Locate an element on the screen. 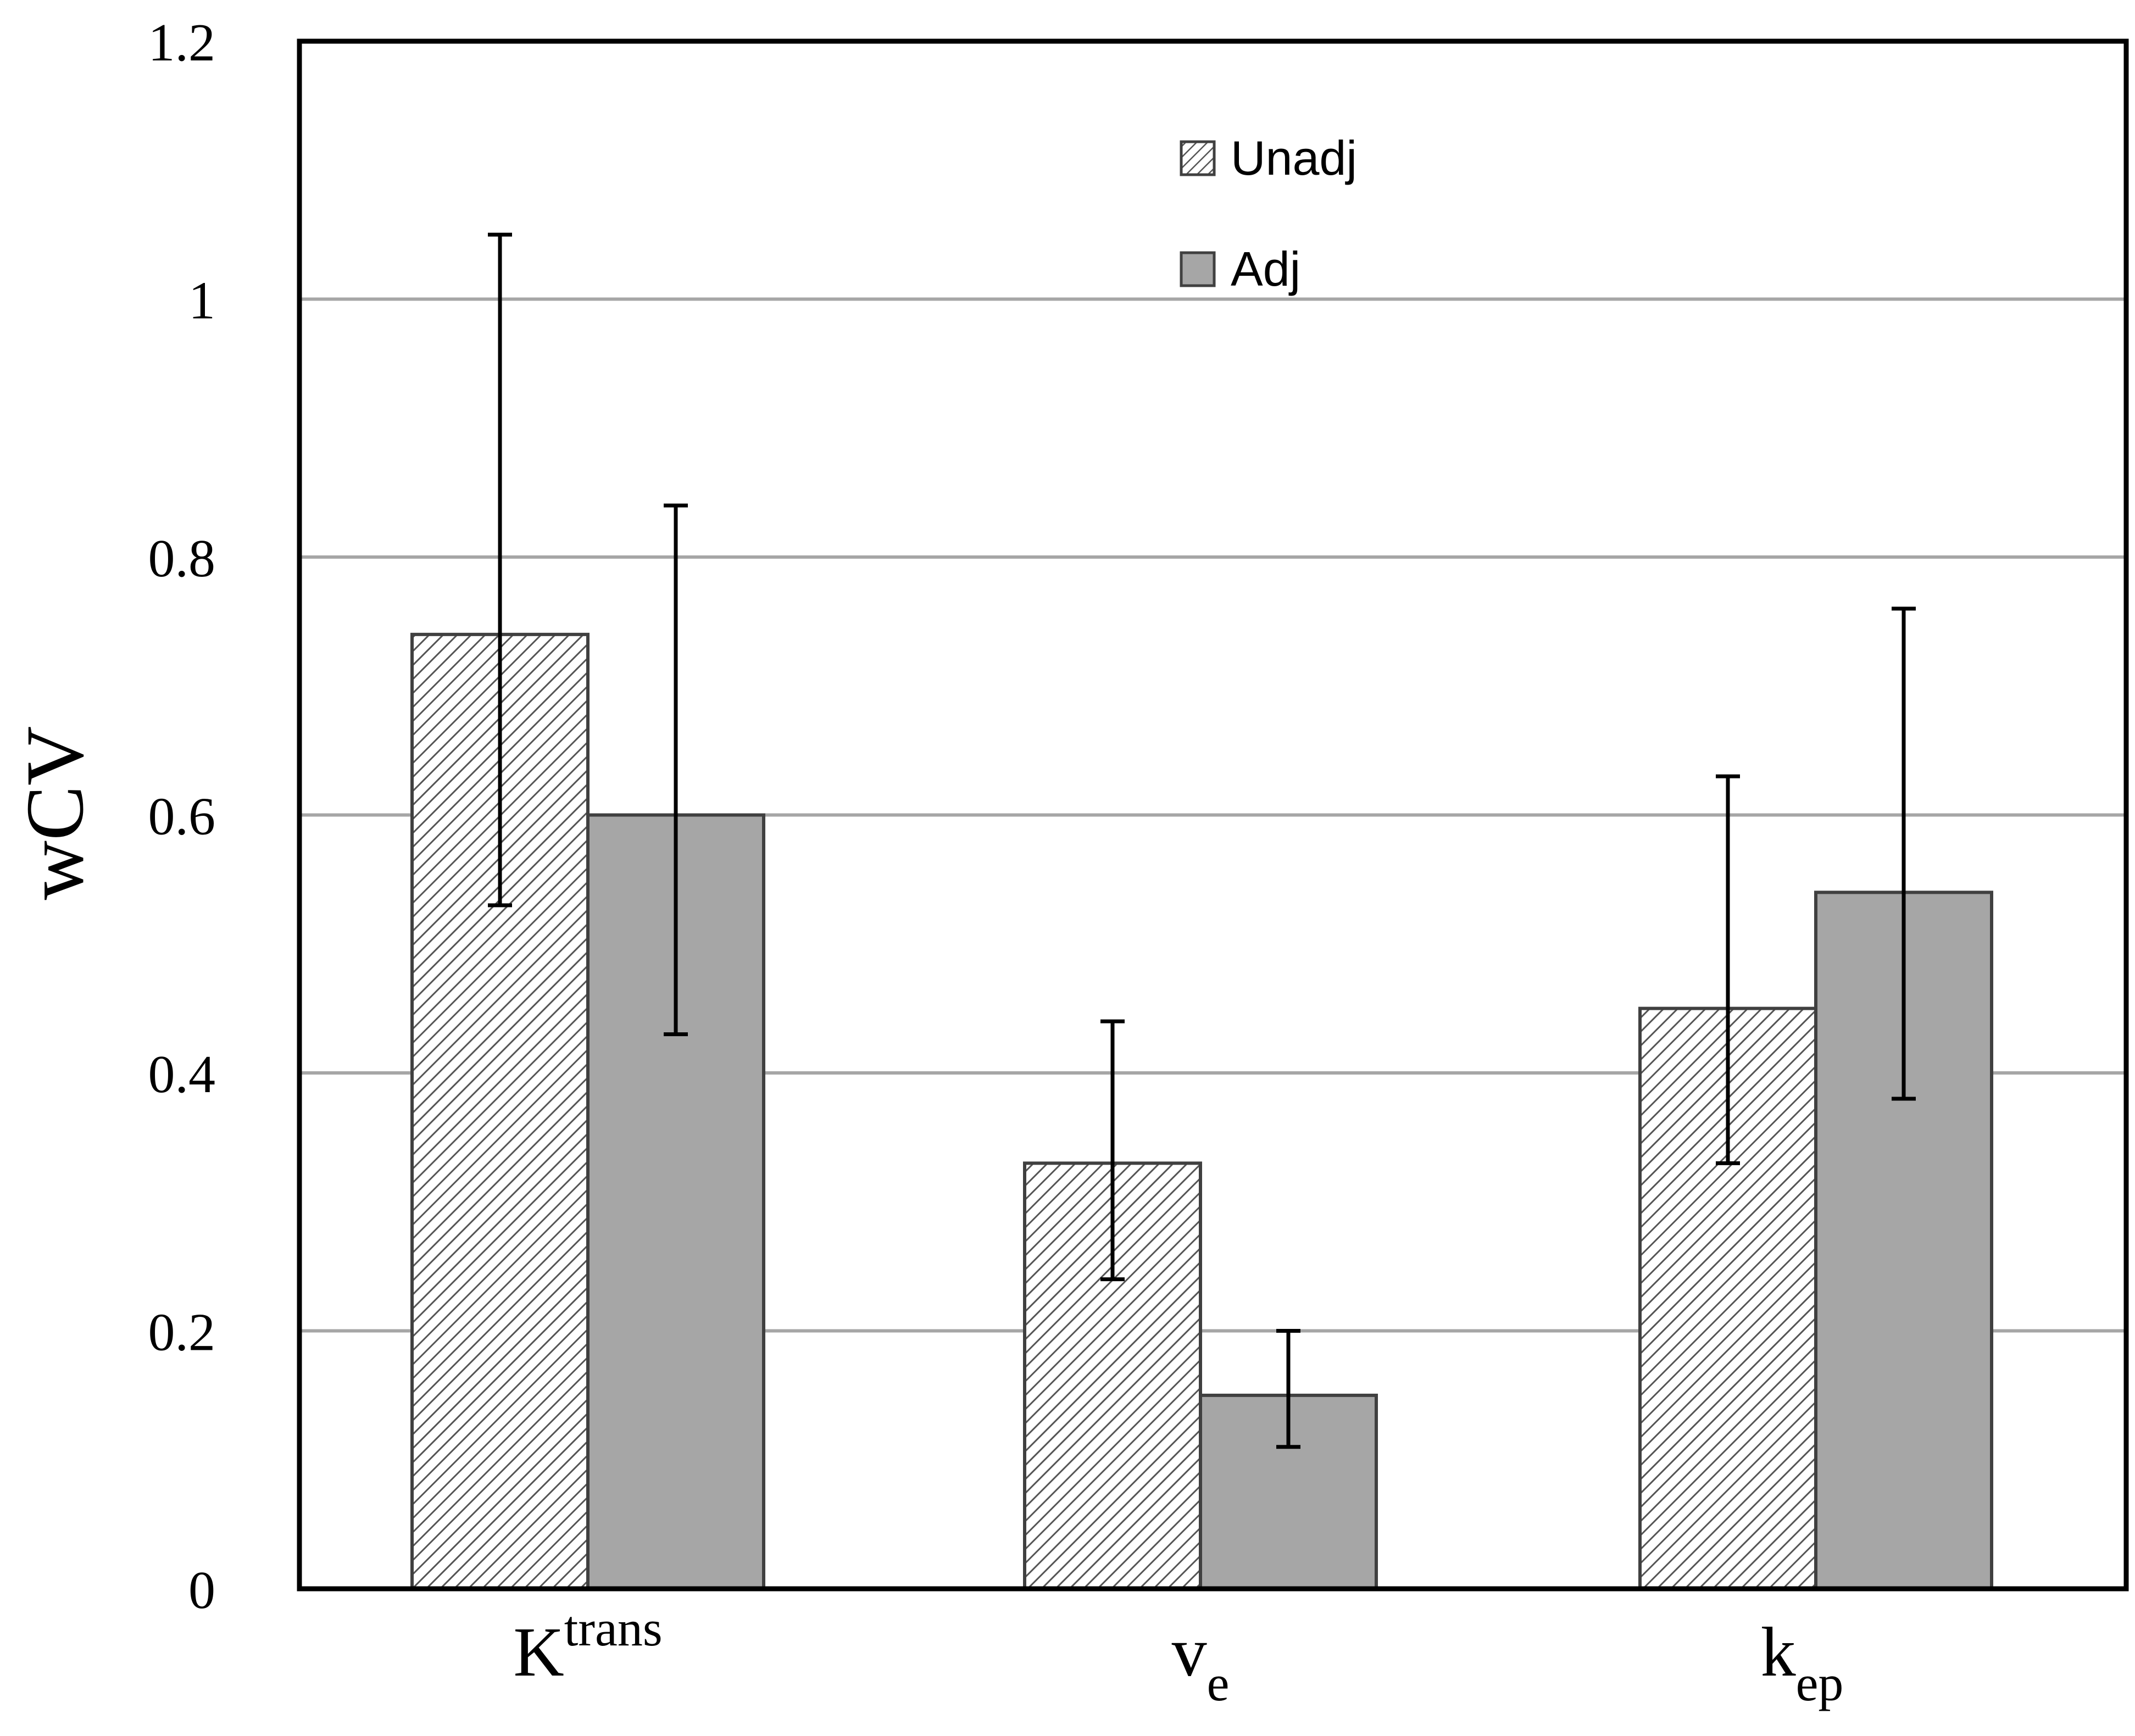  legend-item-unadj: Unadj is located at coordinates (1268, 158).